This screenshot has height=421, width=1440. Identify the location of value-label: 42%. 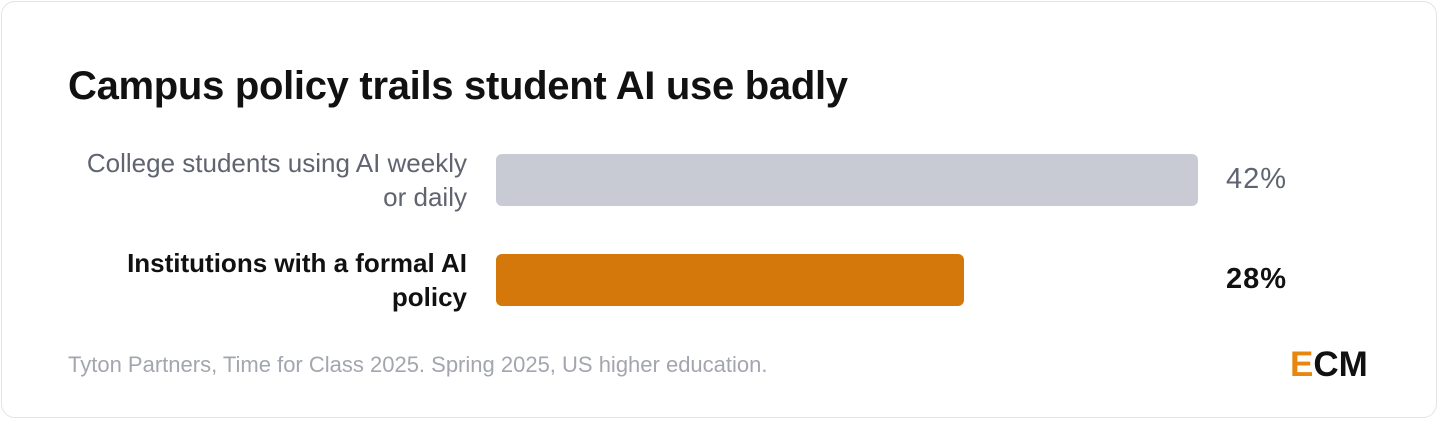
(1257, 179).